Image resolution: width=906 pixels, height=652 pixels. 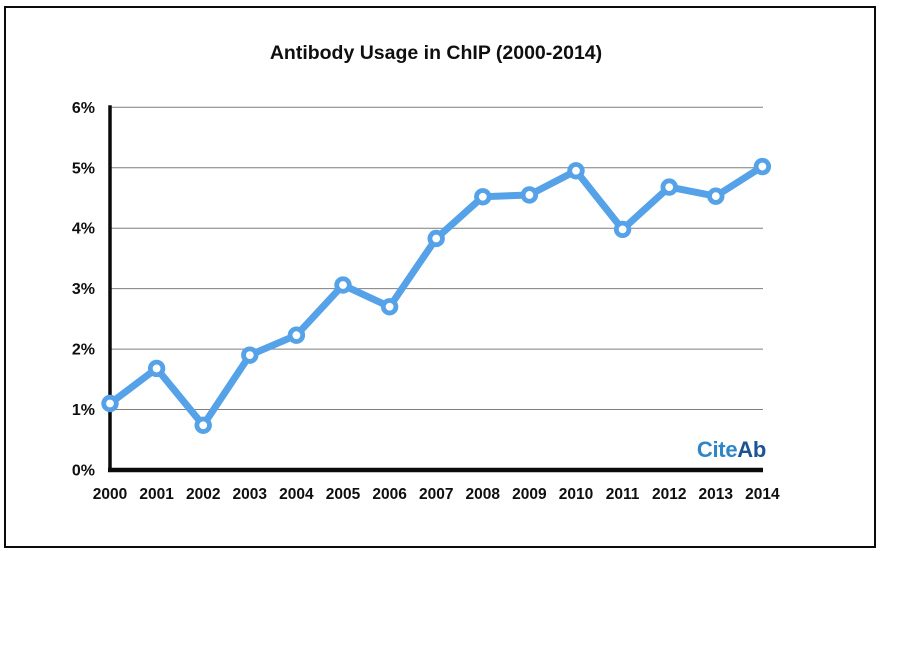 I want to click on y-tick-label-5%: 5%, so click(x=83, y=168).